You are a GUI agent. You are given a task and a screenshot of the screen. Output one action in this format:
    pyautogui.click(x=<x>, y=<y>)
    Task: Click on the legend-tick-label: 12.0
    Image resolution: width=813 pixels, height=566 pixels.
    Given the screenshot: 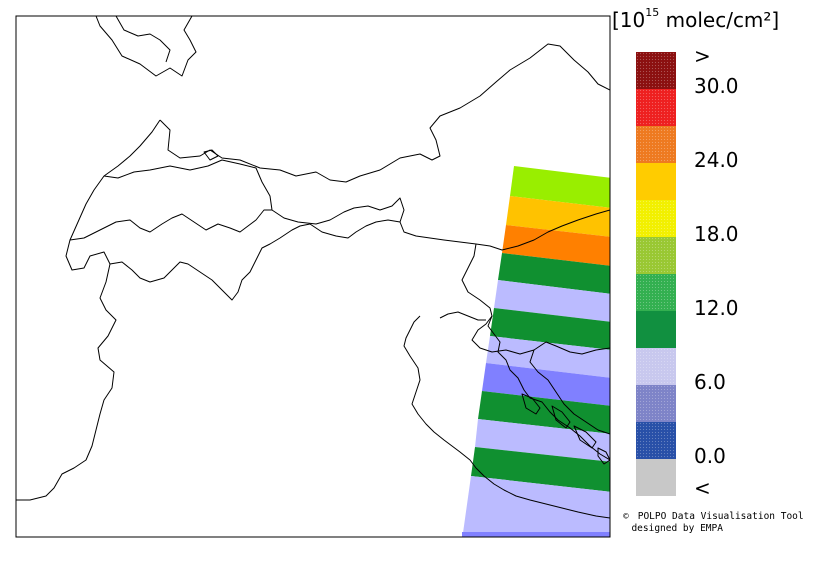 What is the action you would take?
    pyautogui.click(x=716, y=308)
    